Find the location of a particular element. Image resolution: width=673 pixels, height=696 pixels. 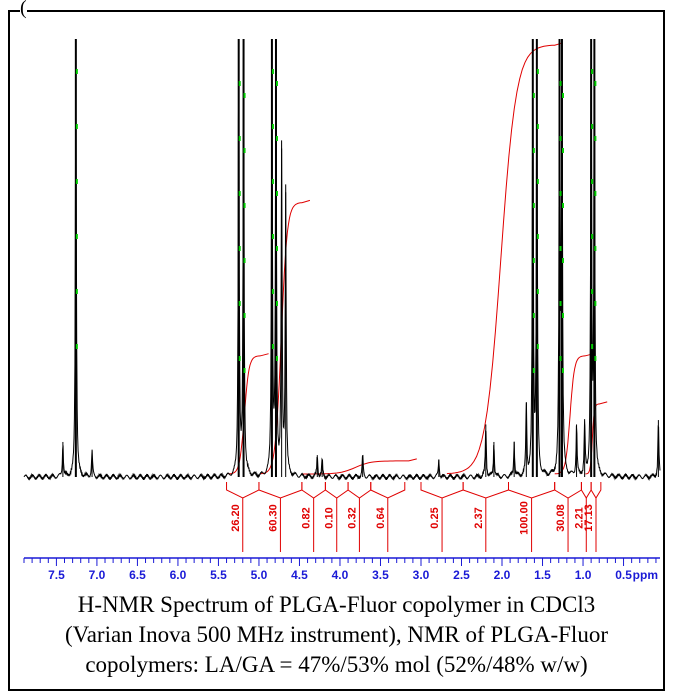

axis-tick-label: 2.5 is located at coordinates (461, 575).